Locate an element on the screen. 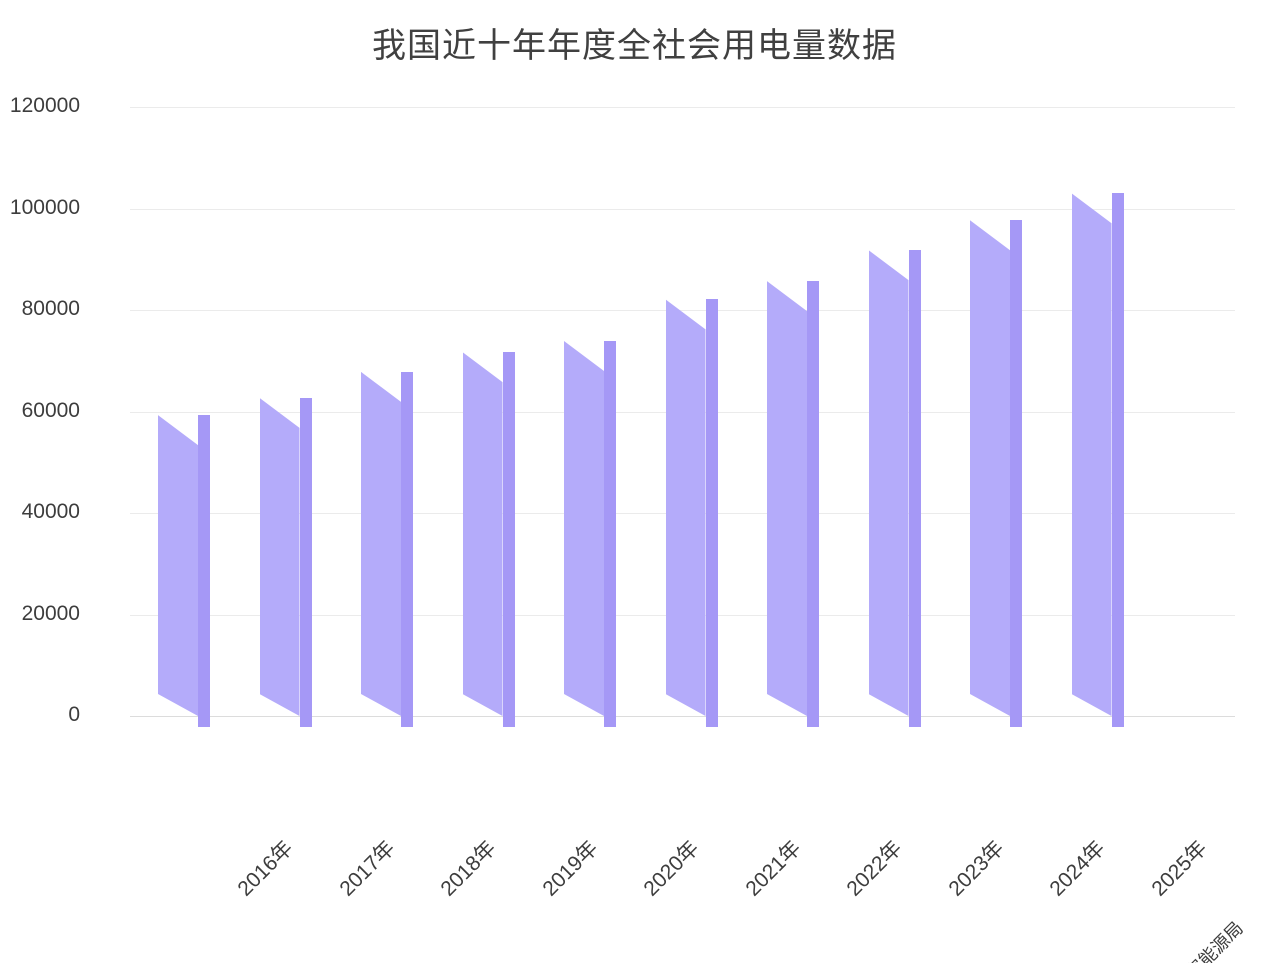 The image size is (1269, 963). bar-2020年 is located at coordinates (614, 535).